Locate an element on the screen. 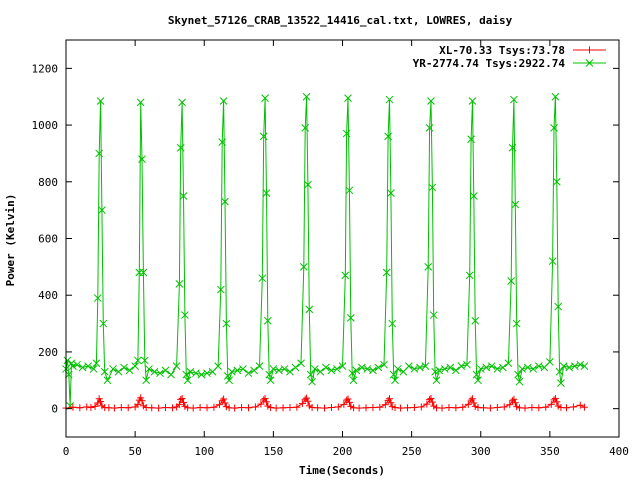 The image size is (640, 485). x-tick-label: 50 is located at coordinates (135, 451).